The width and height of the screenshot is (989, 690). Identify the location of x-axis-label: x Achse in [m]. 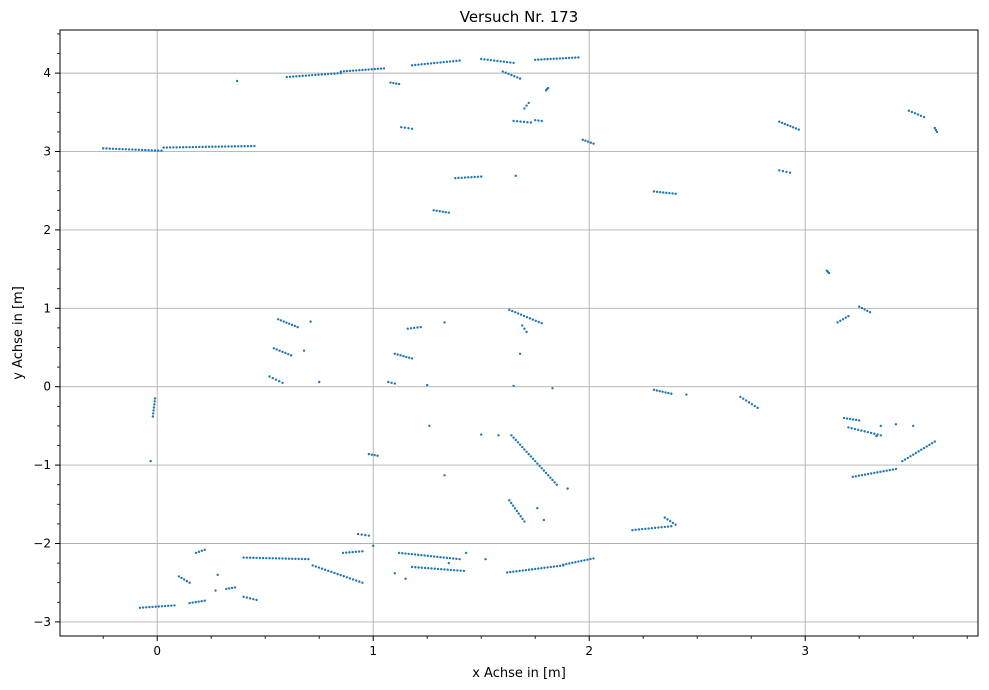
(519, 673).